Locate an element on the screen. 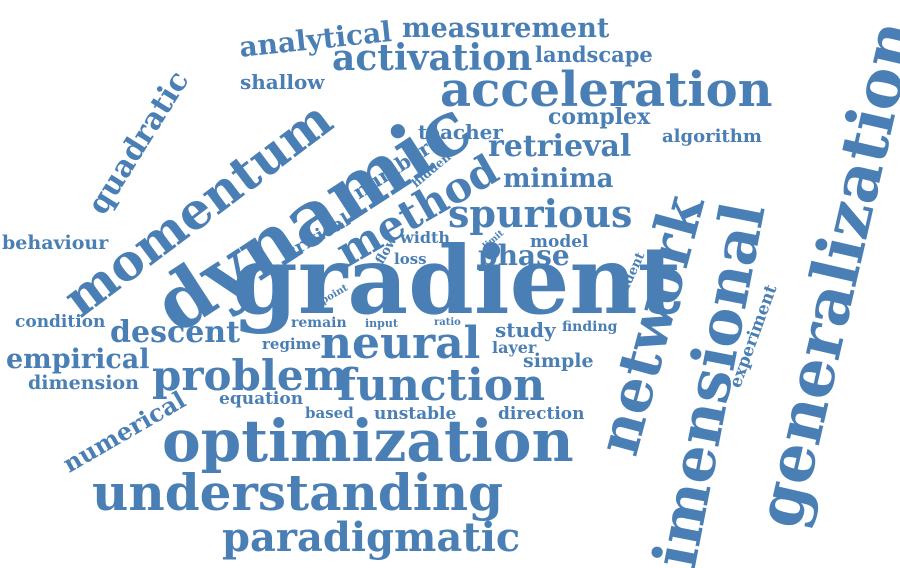 This screenshot has width=900, height=568. word-model: model is located at coordinates (559, 242).